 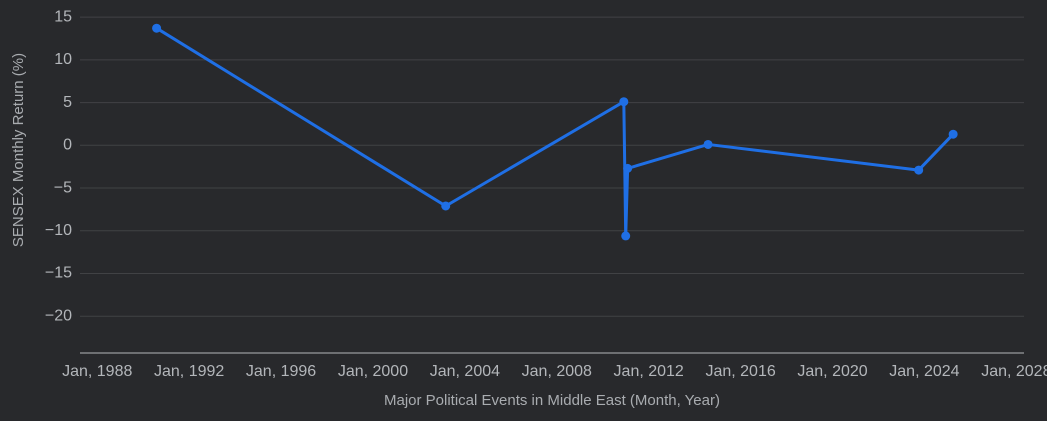 I want to click on y-tick-label: 10, so click(x=63, y=59).